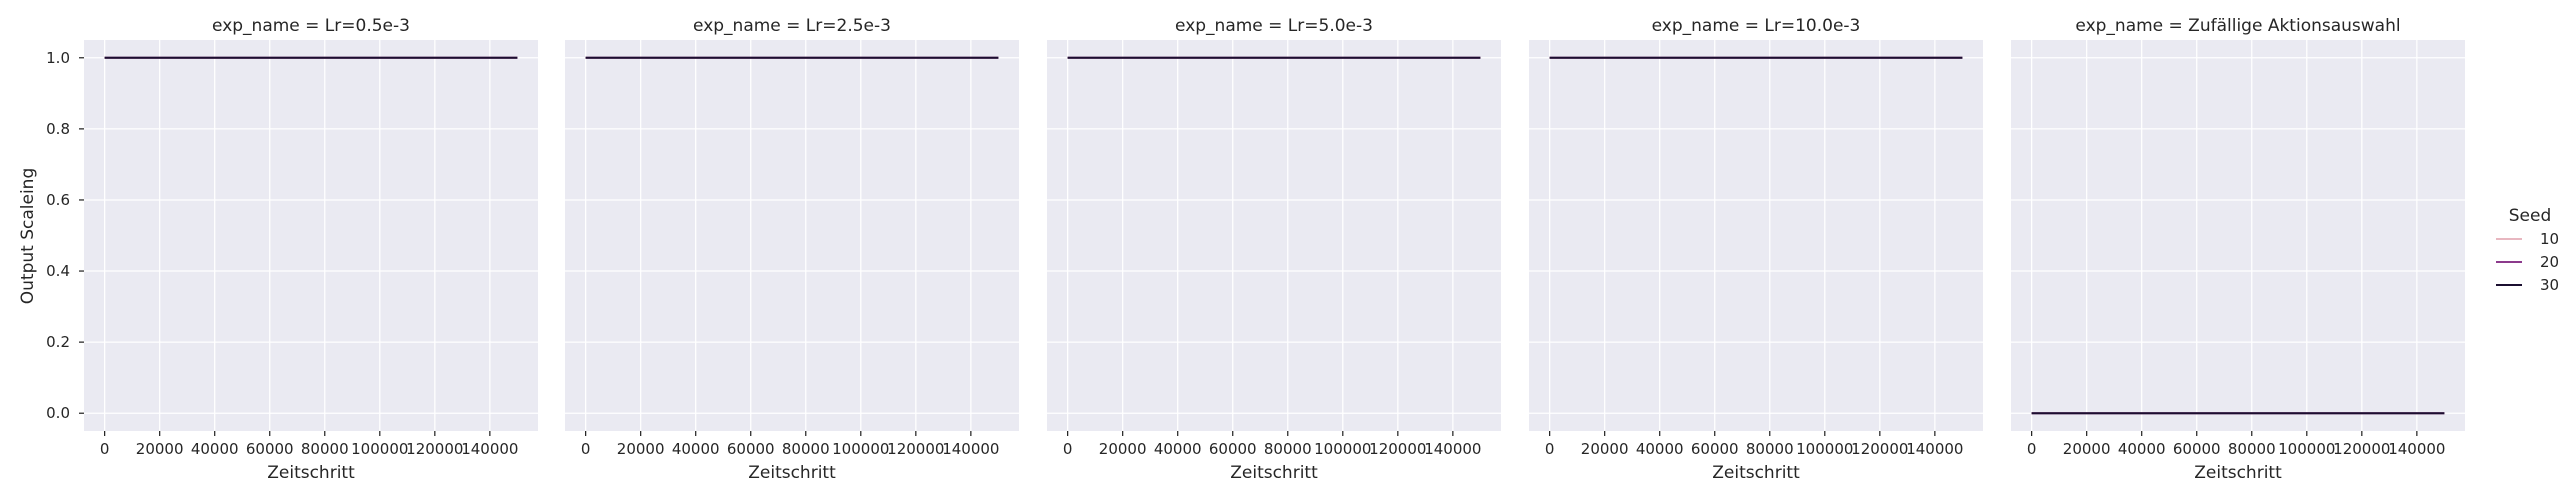 This screenshot has height=500, width=2574. I want to click on panel-title: exp_name = Lr=2.5e-3, so click(792, 26).